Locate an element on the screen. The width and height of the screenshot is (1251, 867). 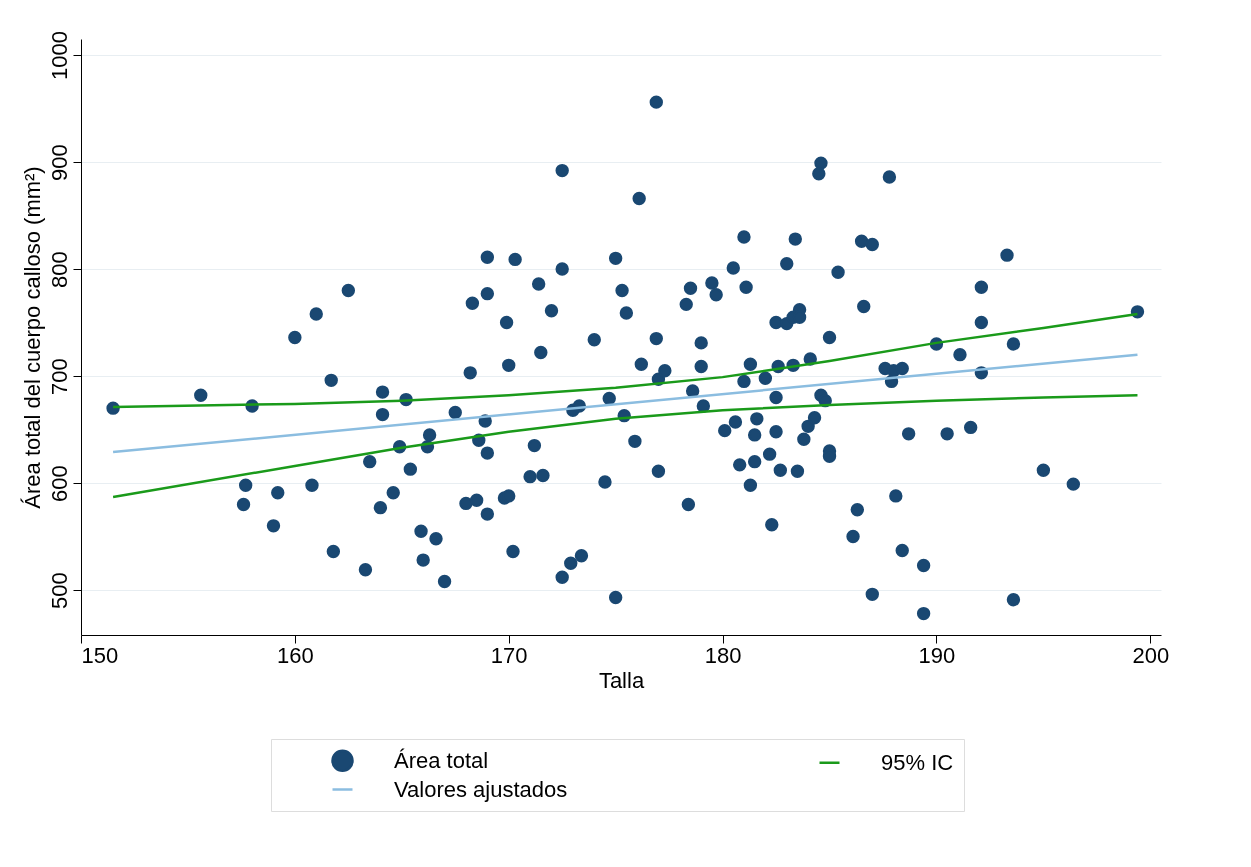
x-tick-label: 190 is located at coordinates (937, 655).